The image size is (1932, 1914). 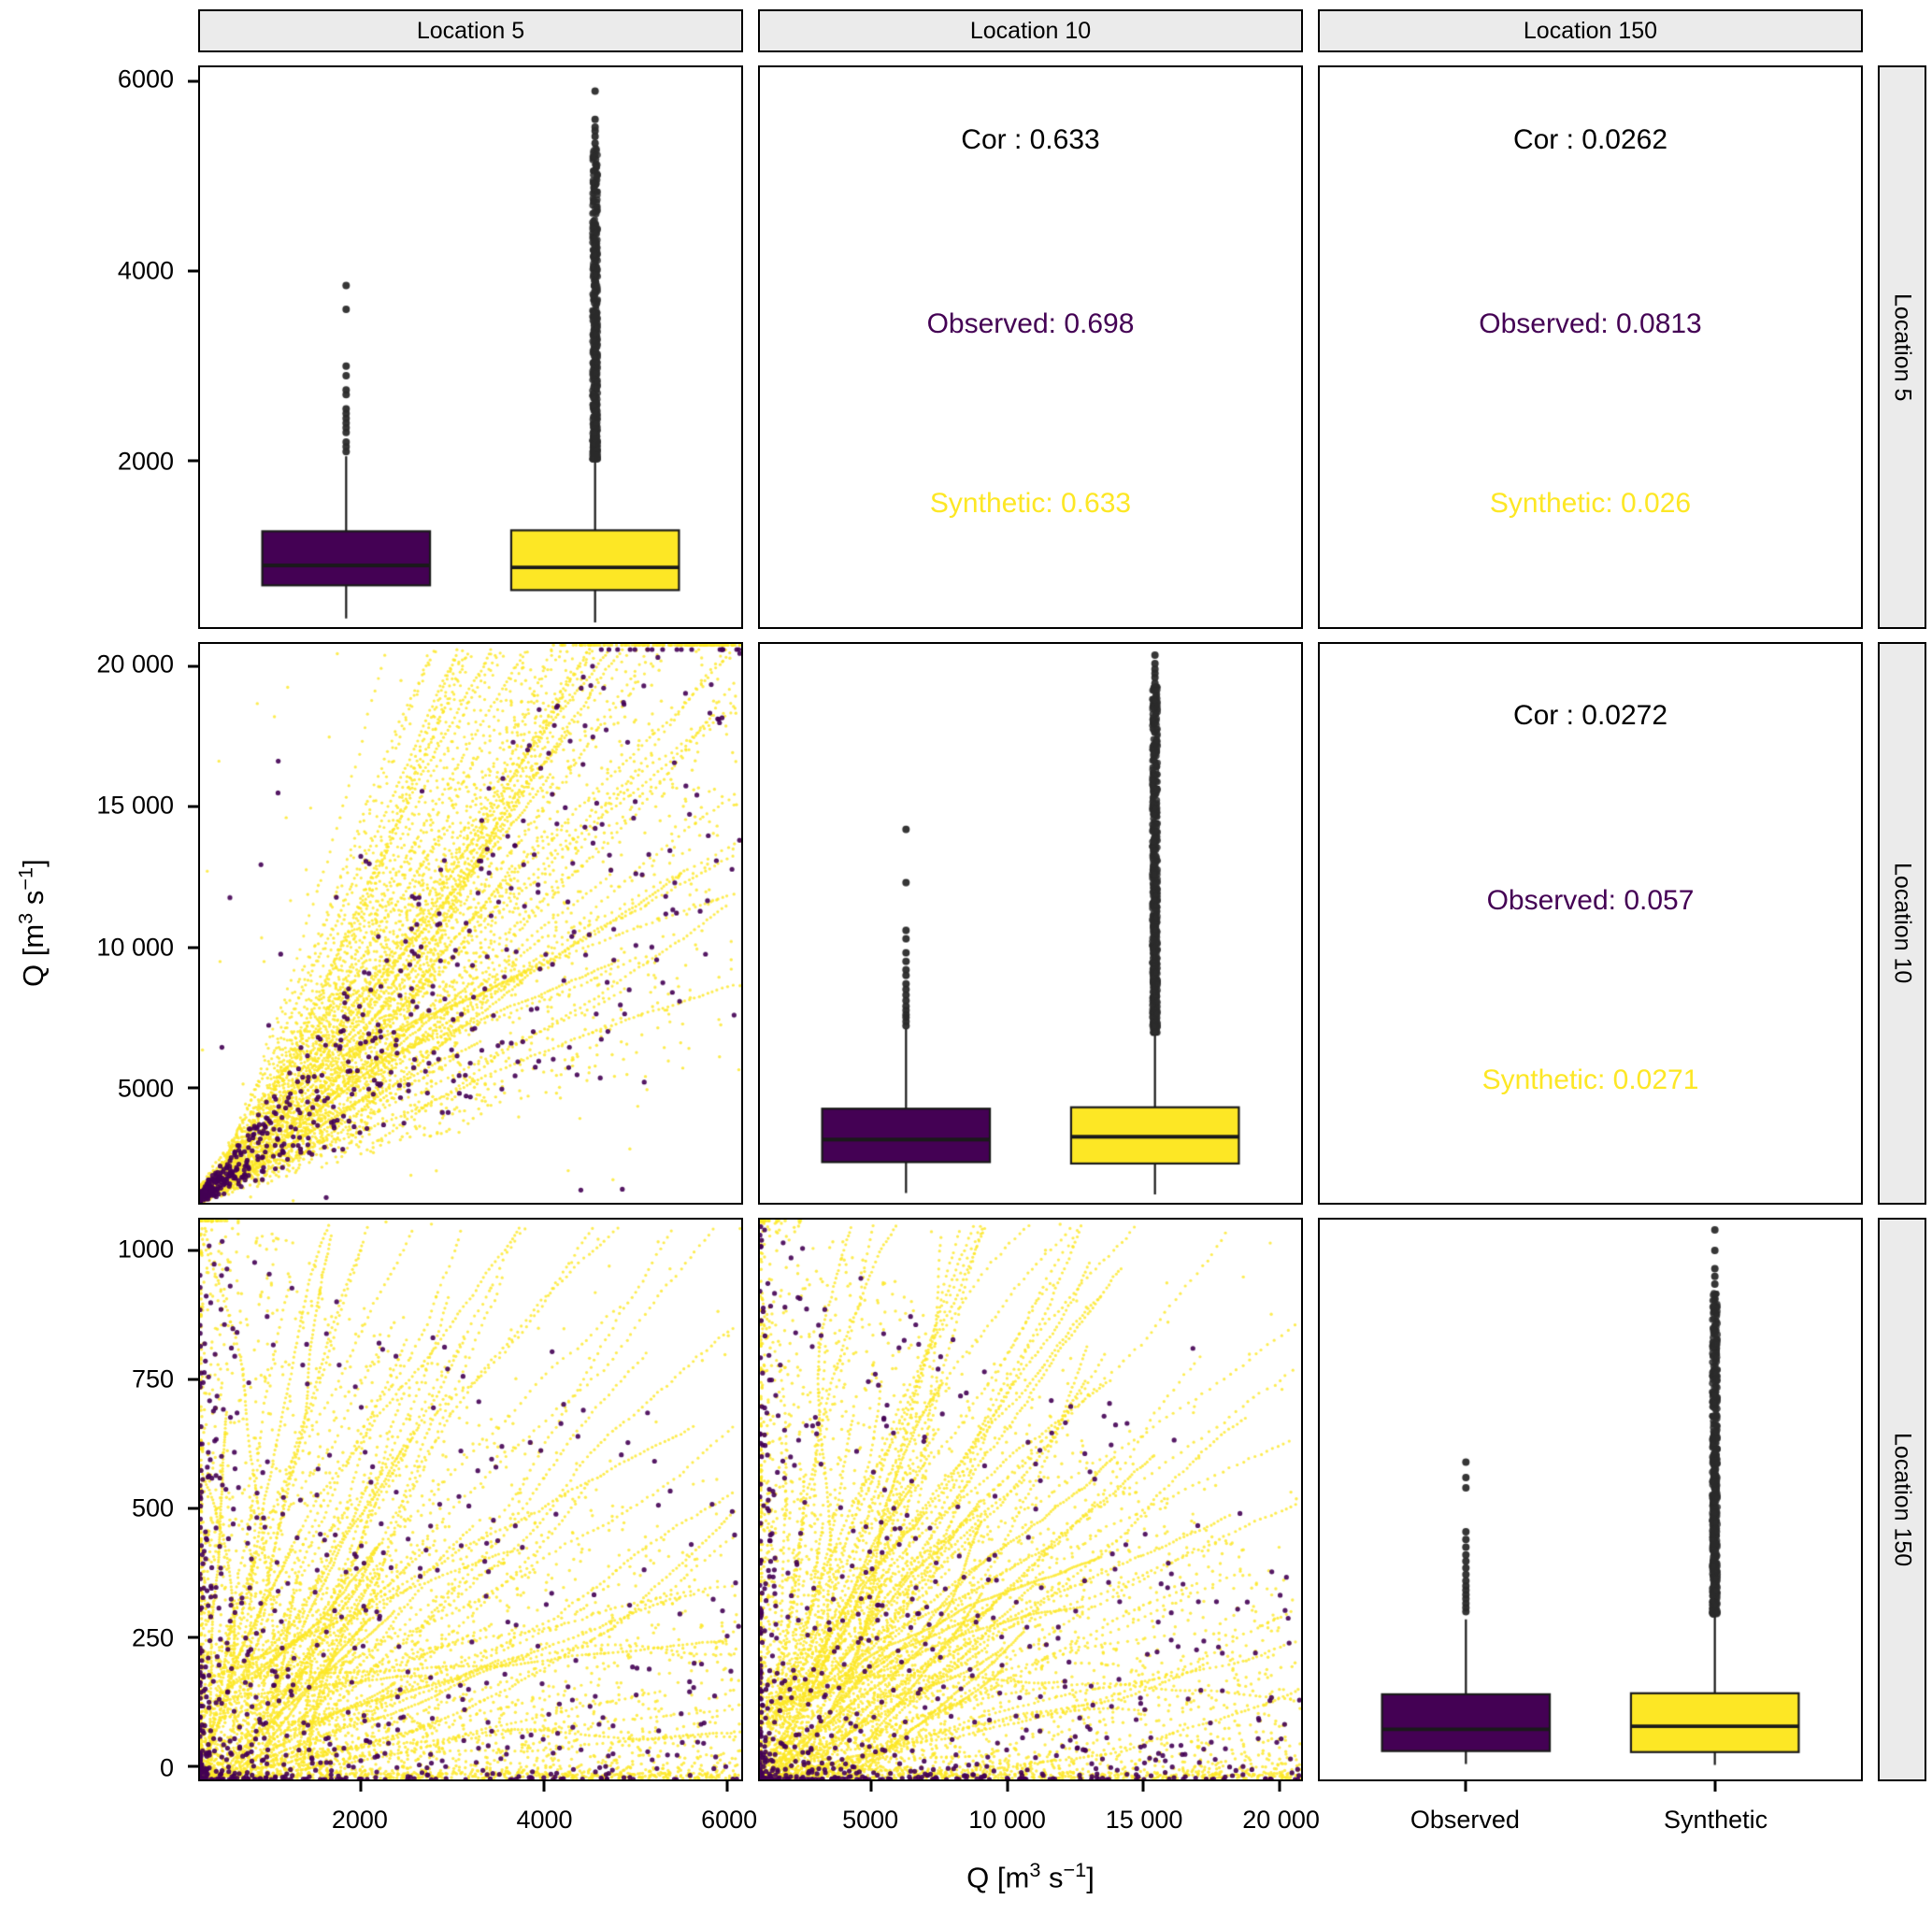 I want to click on row-strip-label: Location 5, so click(x=1902, y=347).